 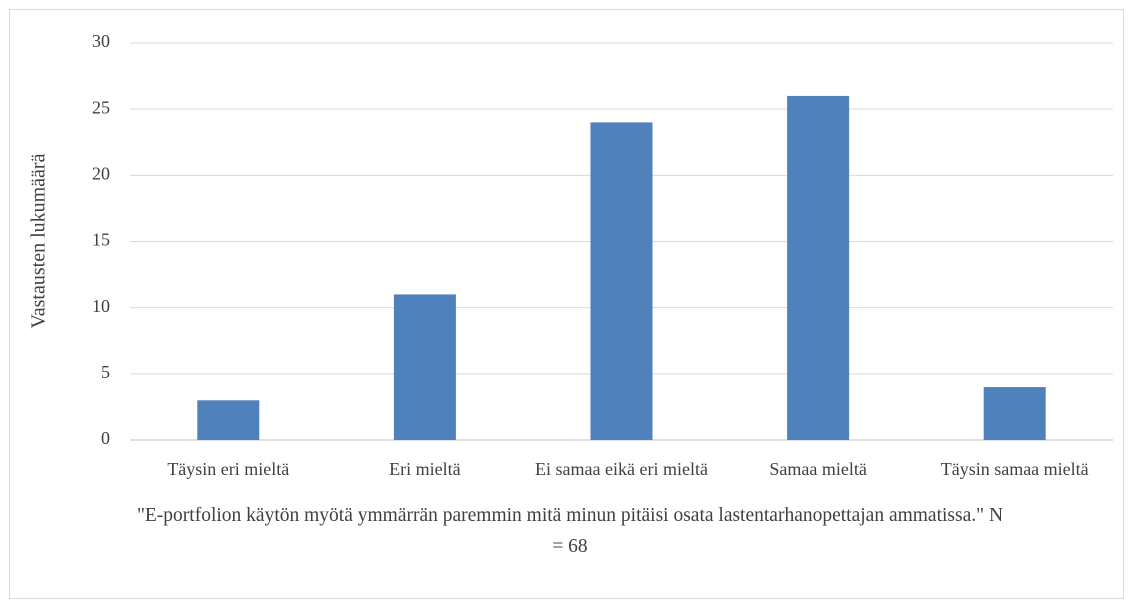 What do you see at coordinates (818, 469) in the screenshot?
I see `x-tick-label: Samaa mieltä` at bounding box center [818, 469].